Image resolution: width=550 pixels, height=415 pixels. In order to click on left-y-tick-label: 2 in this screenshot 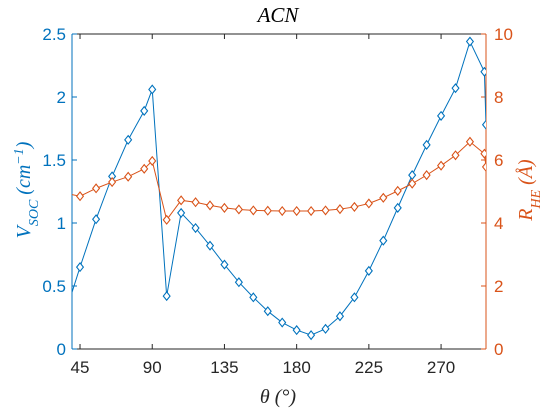, I will do `click(61, 97)`.